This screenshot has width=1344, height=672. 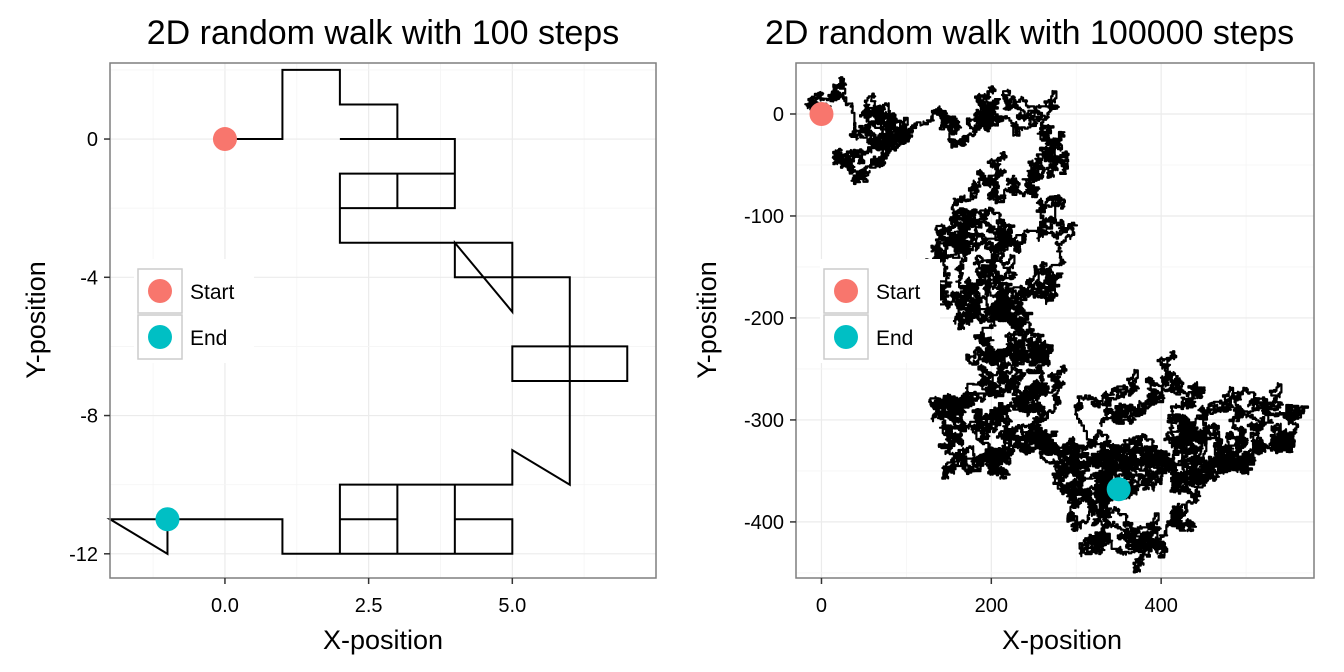 What do you see at coordinates (991, 606) in the screenshot?
I see `x-tick-label: 200` at bounding box center [991, 606].